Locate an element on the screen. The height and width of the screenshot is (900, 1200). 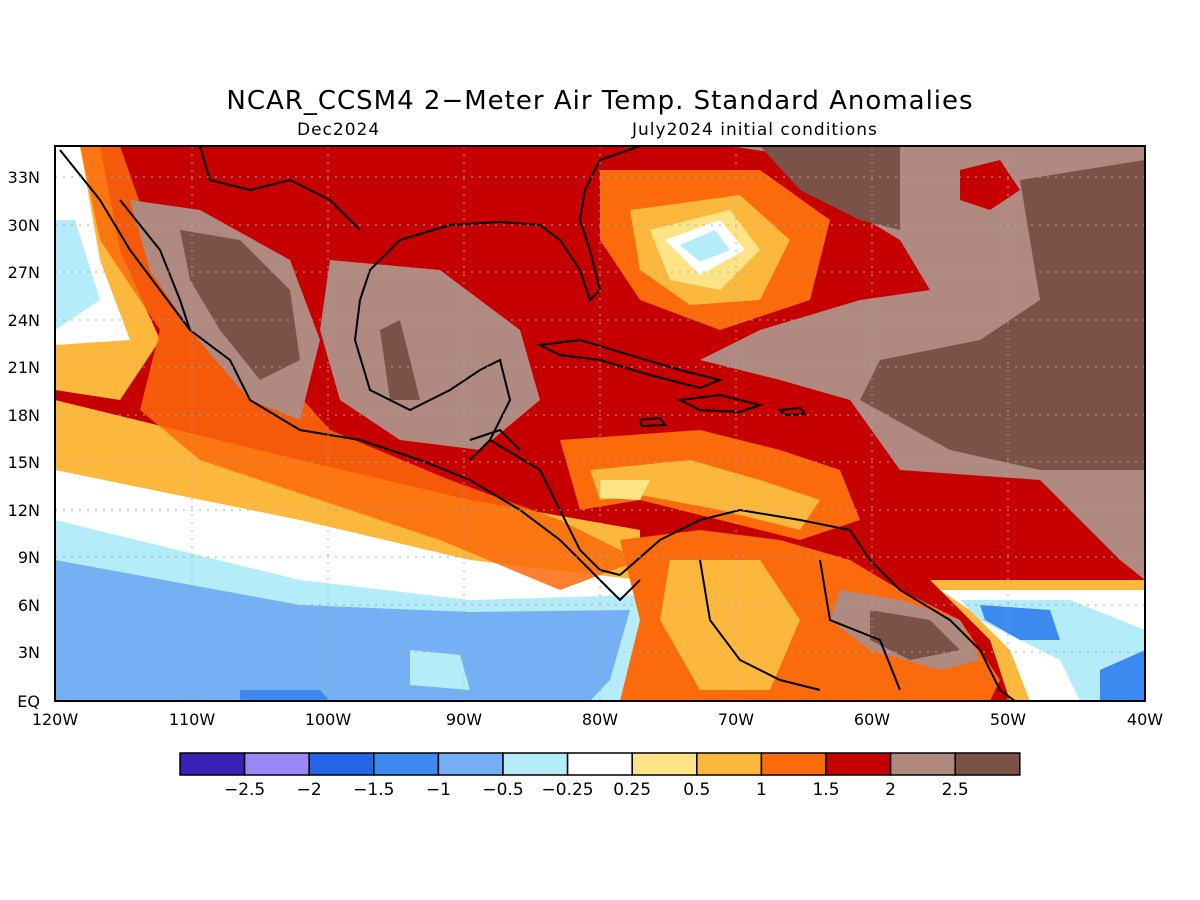
colorbar: −2.5 −2 −1.5 −1 −0.5 −0.25 0.25 0.5 1 1.5 2 2.5 is located at coordinates (600, 776).